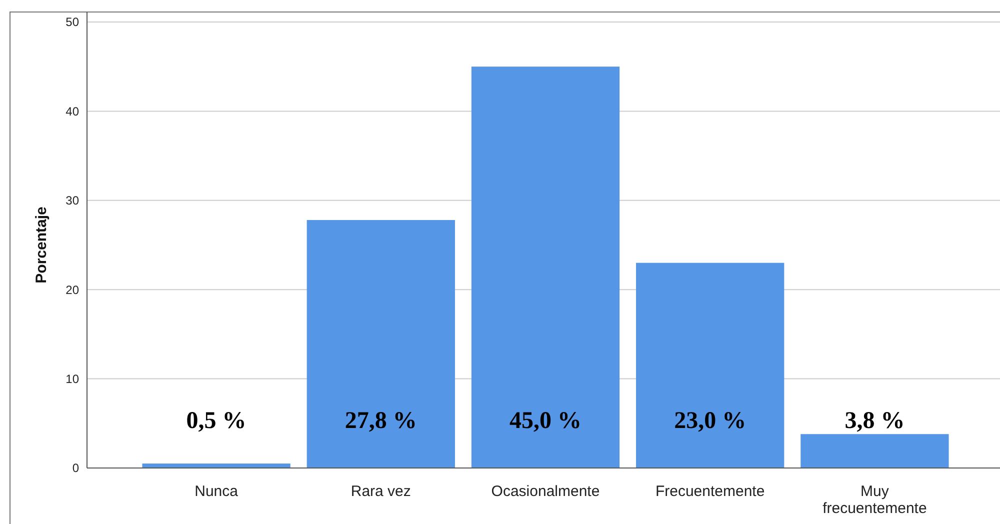 The height and width of the screenshot is (524, 1000). Describe the element at coordinates (76, 468) in the screenshot. I see `y-tick-label: 0` at that location.